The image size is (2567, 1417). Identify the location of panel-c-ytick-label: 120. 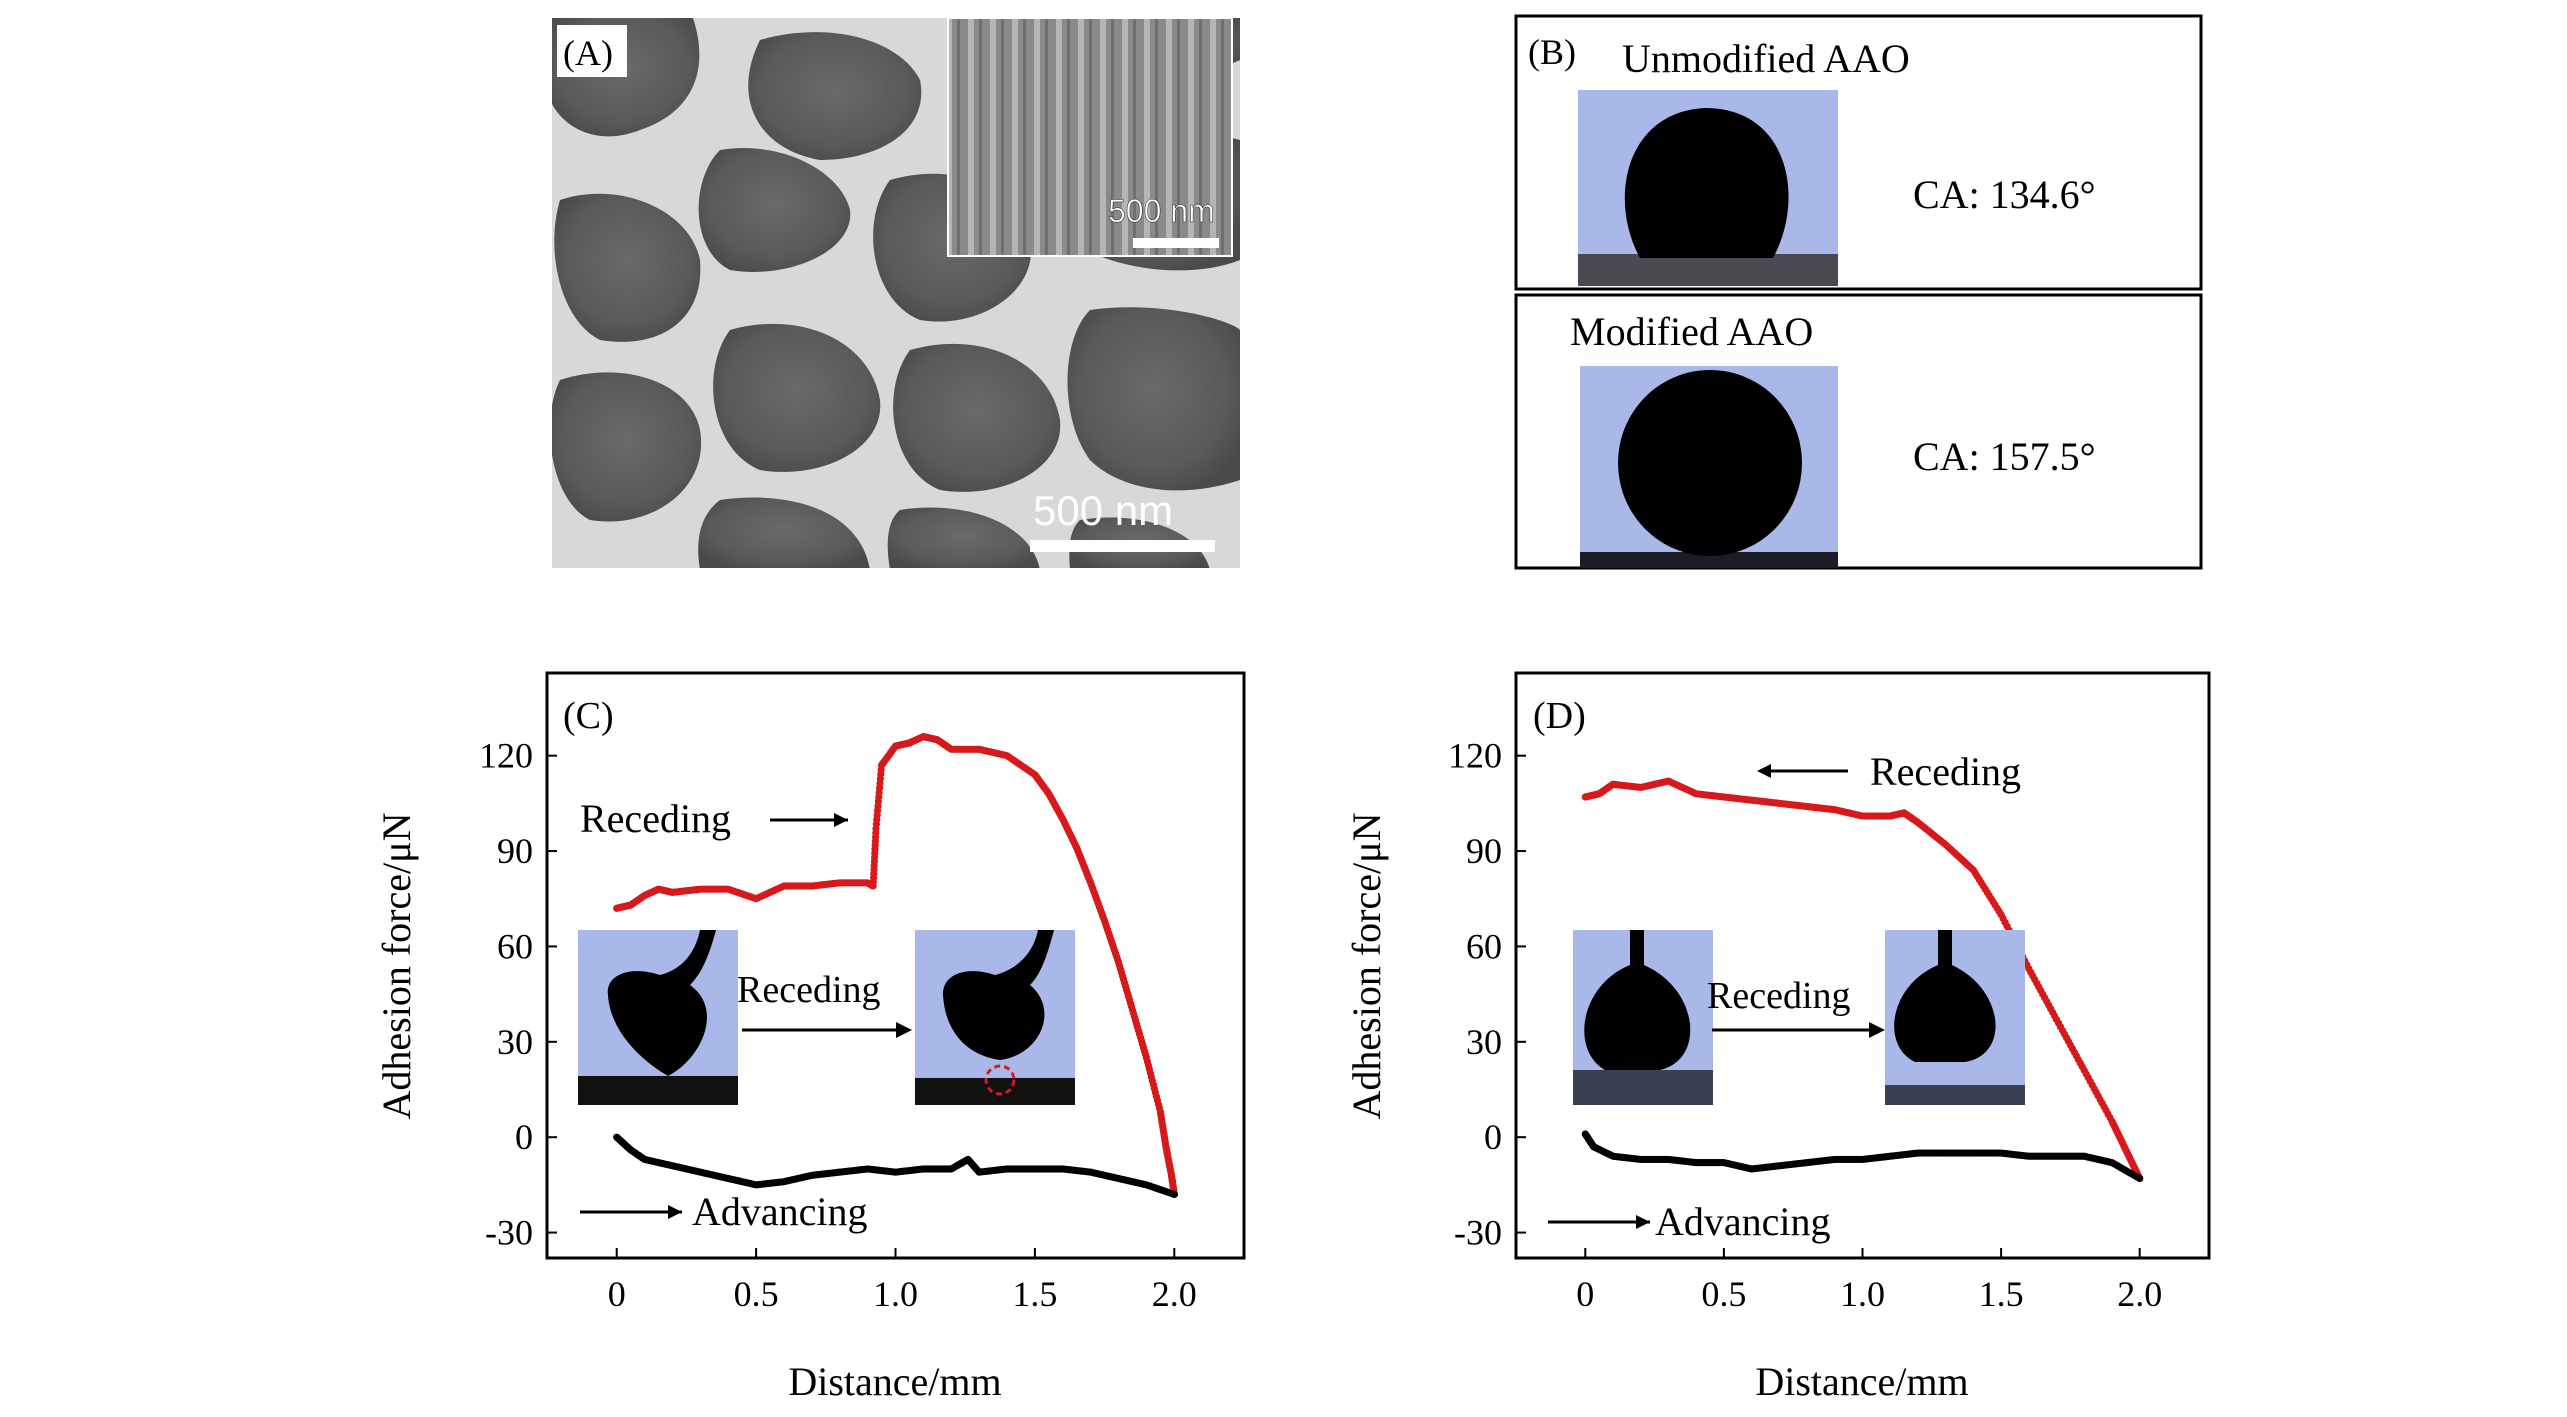
(506, 756).